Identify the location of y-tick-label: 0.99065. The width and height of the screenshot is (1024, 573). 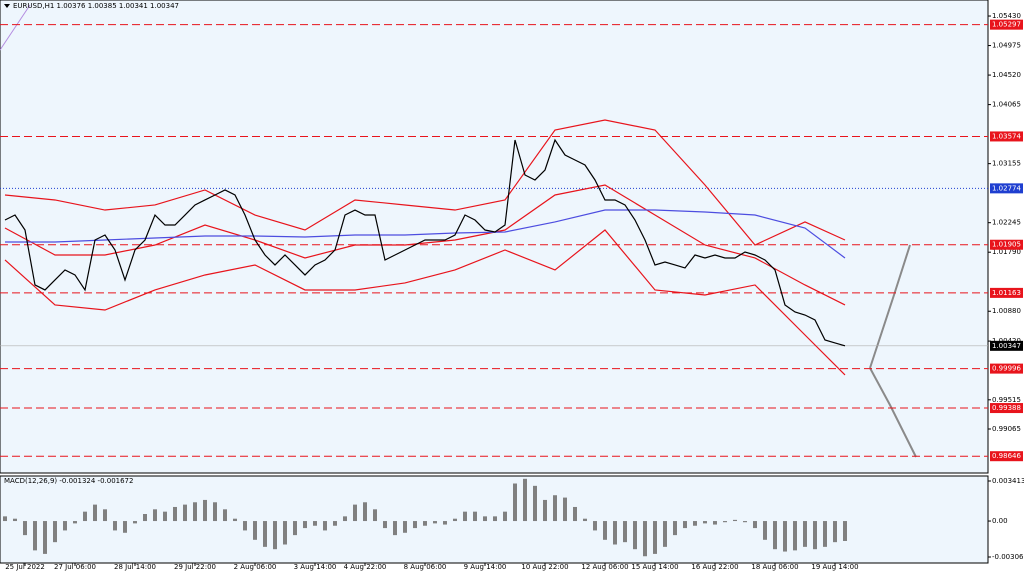
(1006, 429).